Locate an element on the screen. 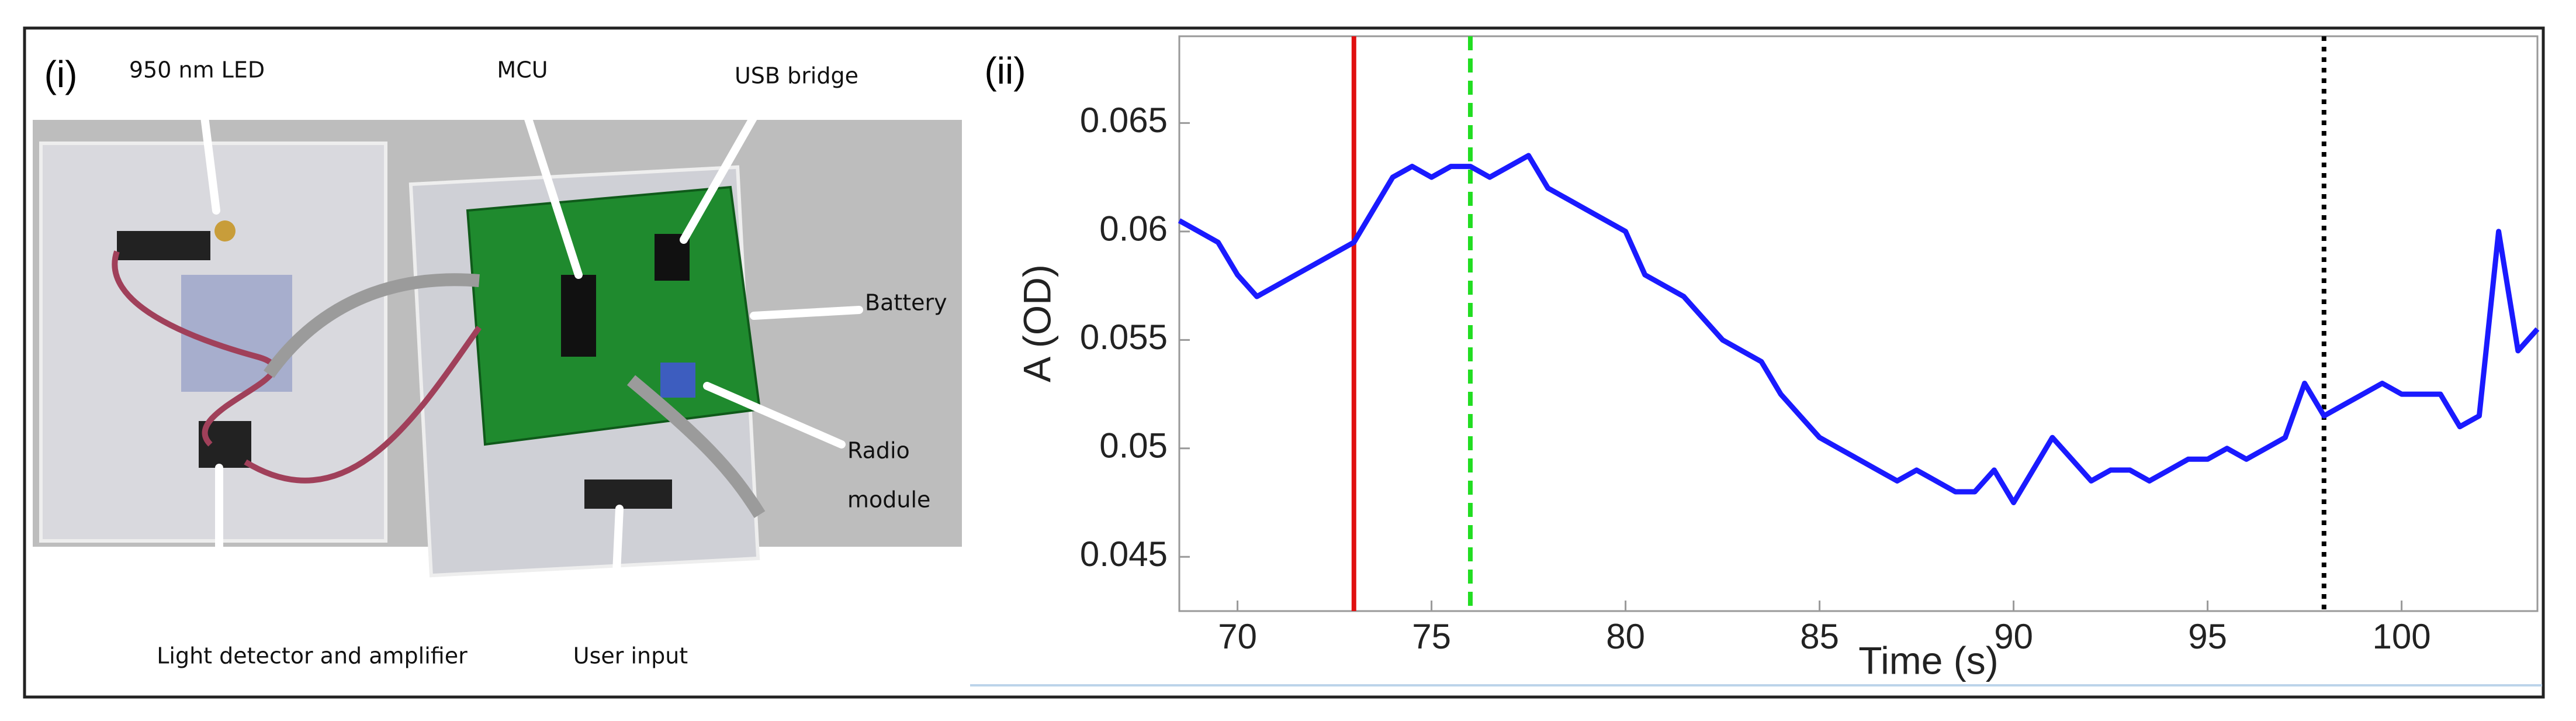 This screenshot has height=721, width=2576. y-tick-label: 0.055 is located at coordinates (1124, 337).